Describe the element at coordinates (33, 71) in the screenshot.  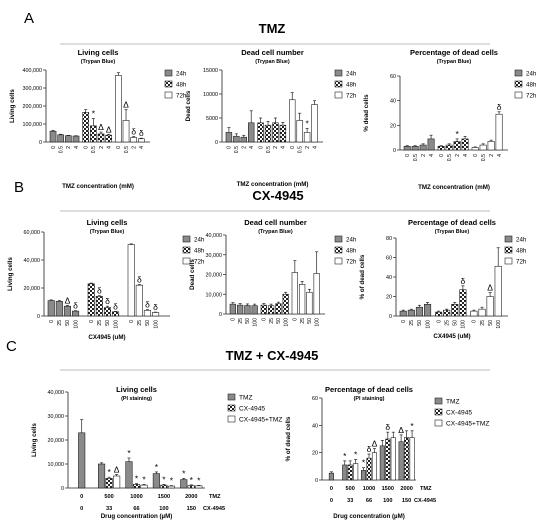
I see `y-tick-label: 400,000` at that location.